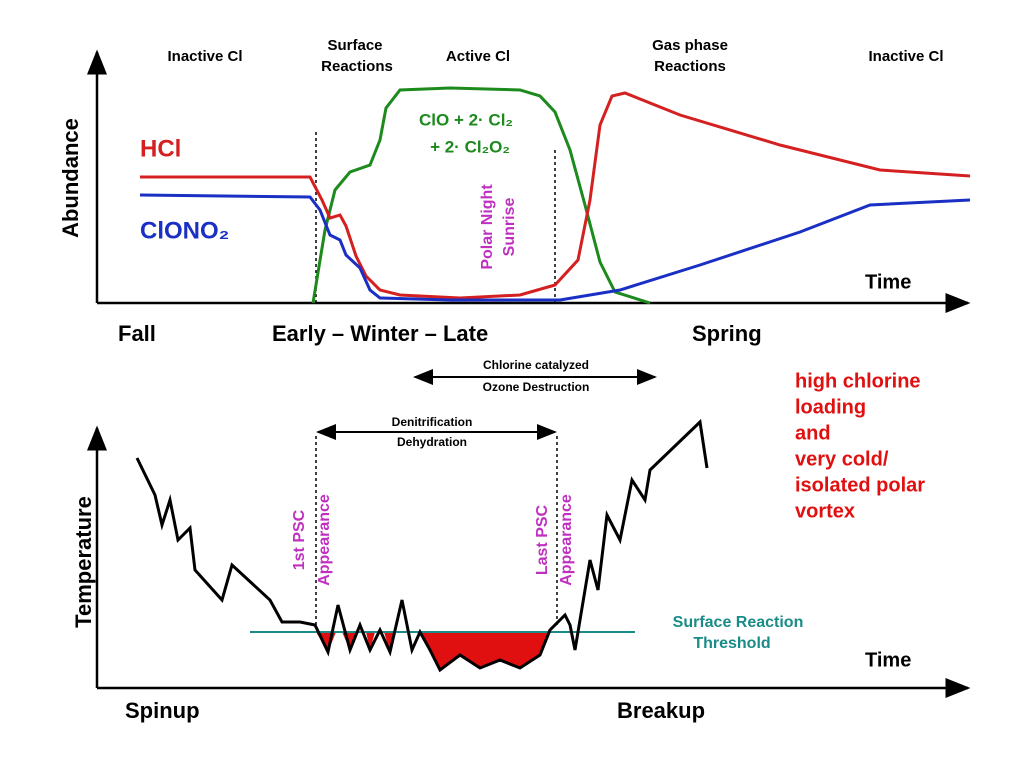  What do you see at coordinates (509, 227) in the screenshot?
I see `polar-night: Sunrise` at bounding box center [509, 227].